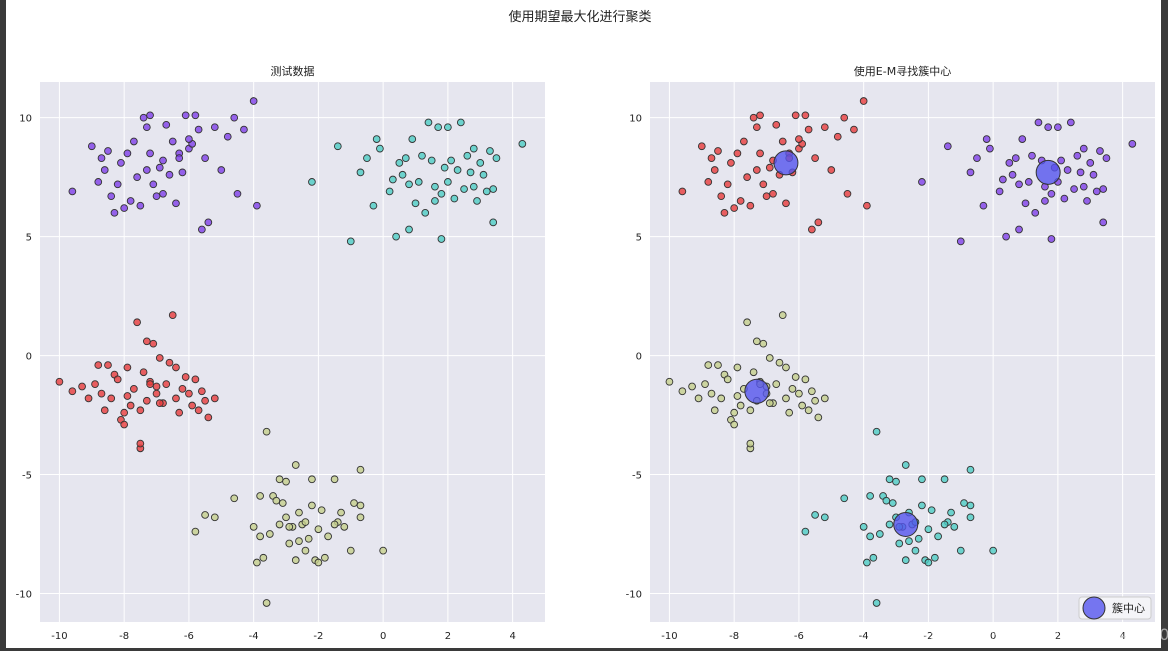  I want to click on window-frame-left, so click(3, 325).